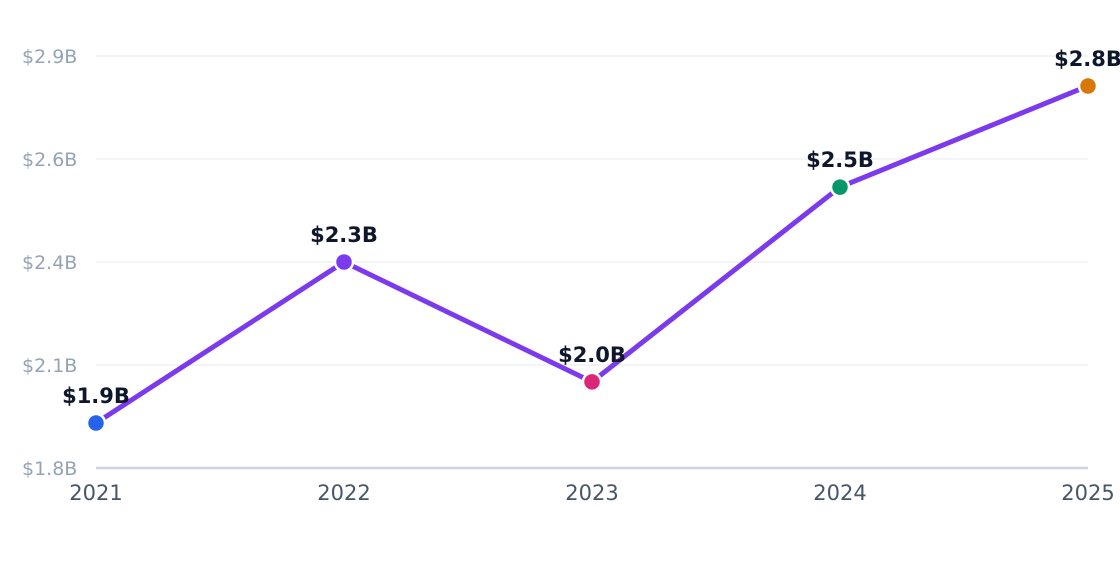 The image size is (1120, 572). What do you see at coordinates (49, 469) in the screenshot?
I see `y-tick-label: $1.8B` at bounding box center [49, 469].